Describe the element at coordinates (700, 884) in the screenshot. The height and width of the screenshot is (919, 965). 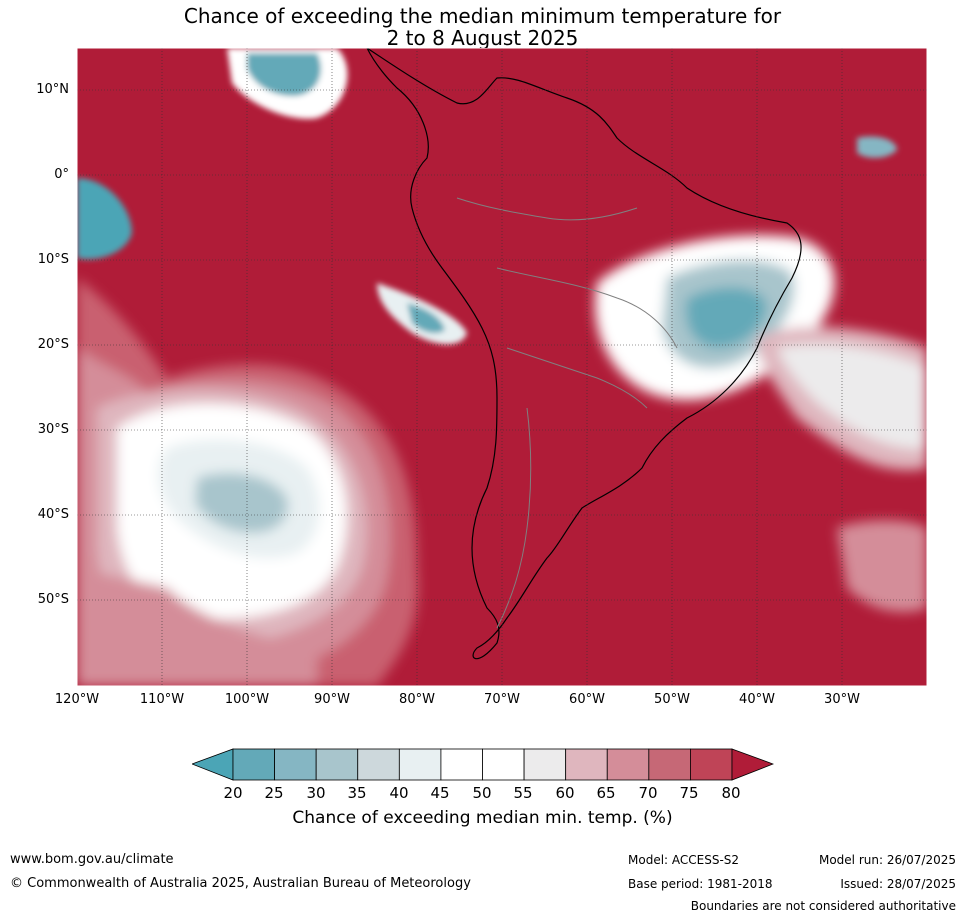
I see `footer-base-period: Base period: 1981-2018` at that location.